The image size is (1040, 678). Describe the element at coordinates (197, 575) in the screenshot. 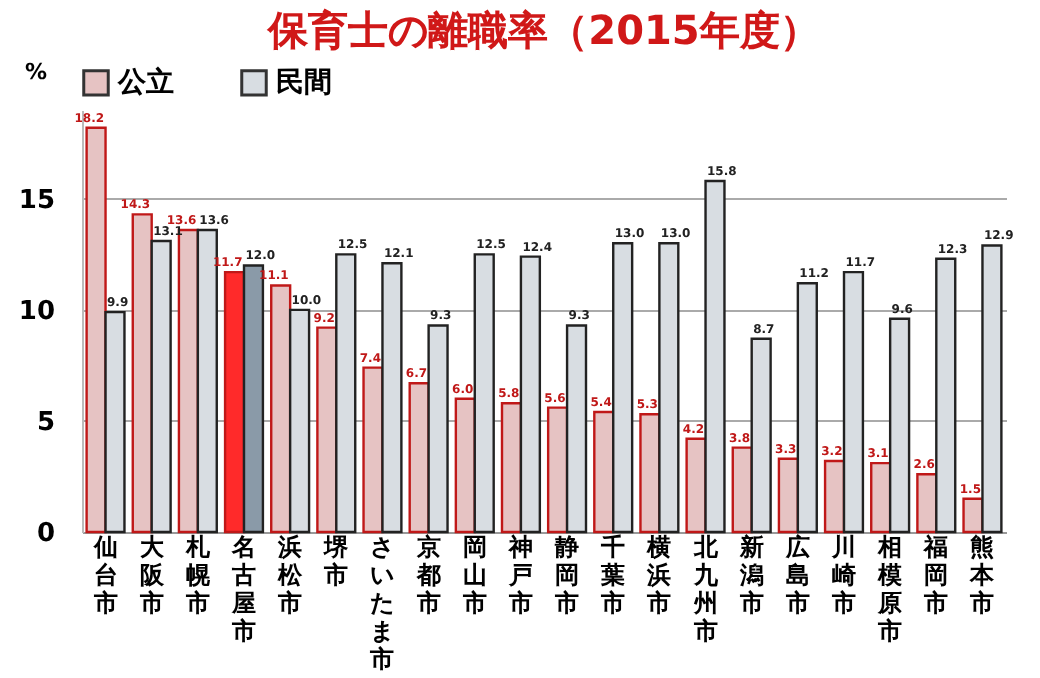

I see `x-tick-label: 札幌市` at that location.